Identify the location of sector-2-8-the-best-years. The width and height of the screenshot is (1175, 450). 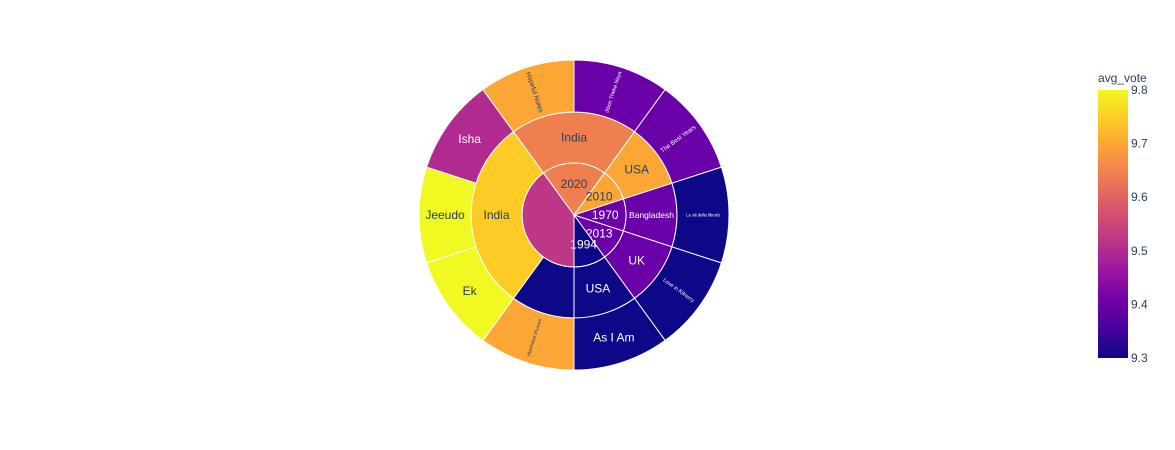
(678, 136).